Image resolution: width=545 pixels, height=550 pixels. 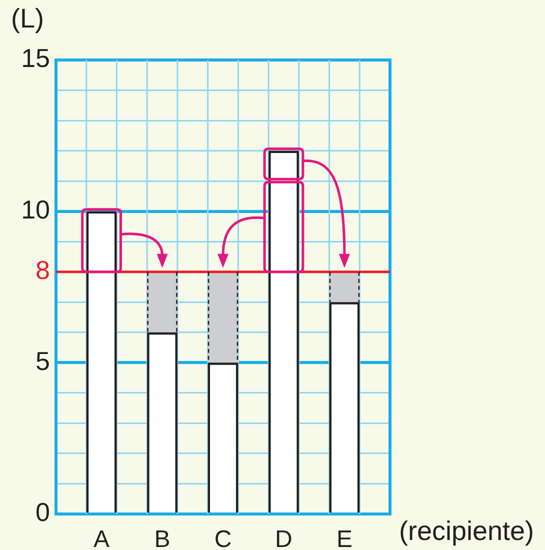 What do you see at coordinates (43, 270) in the screenshot?
I see `ref-line-label: 8` at bounding box center [43, 270].